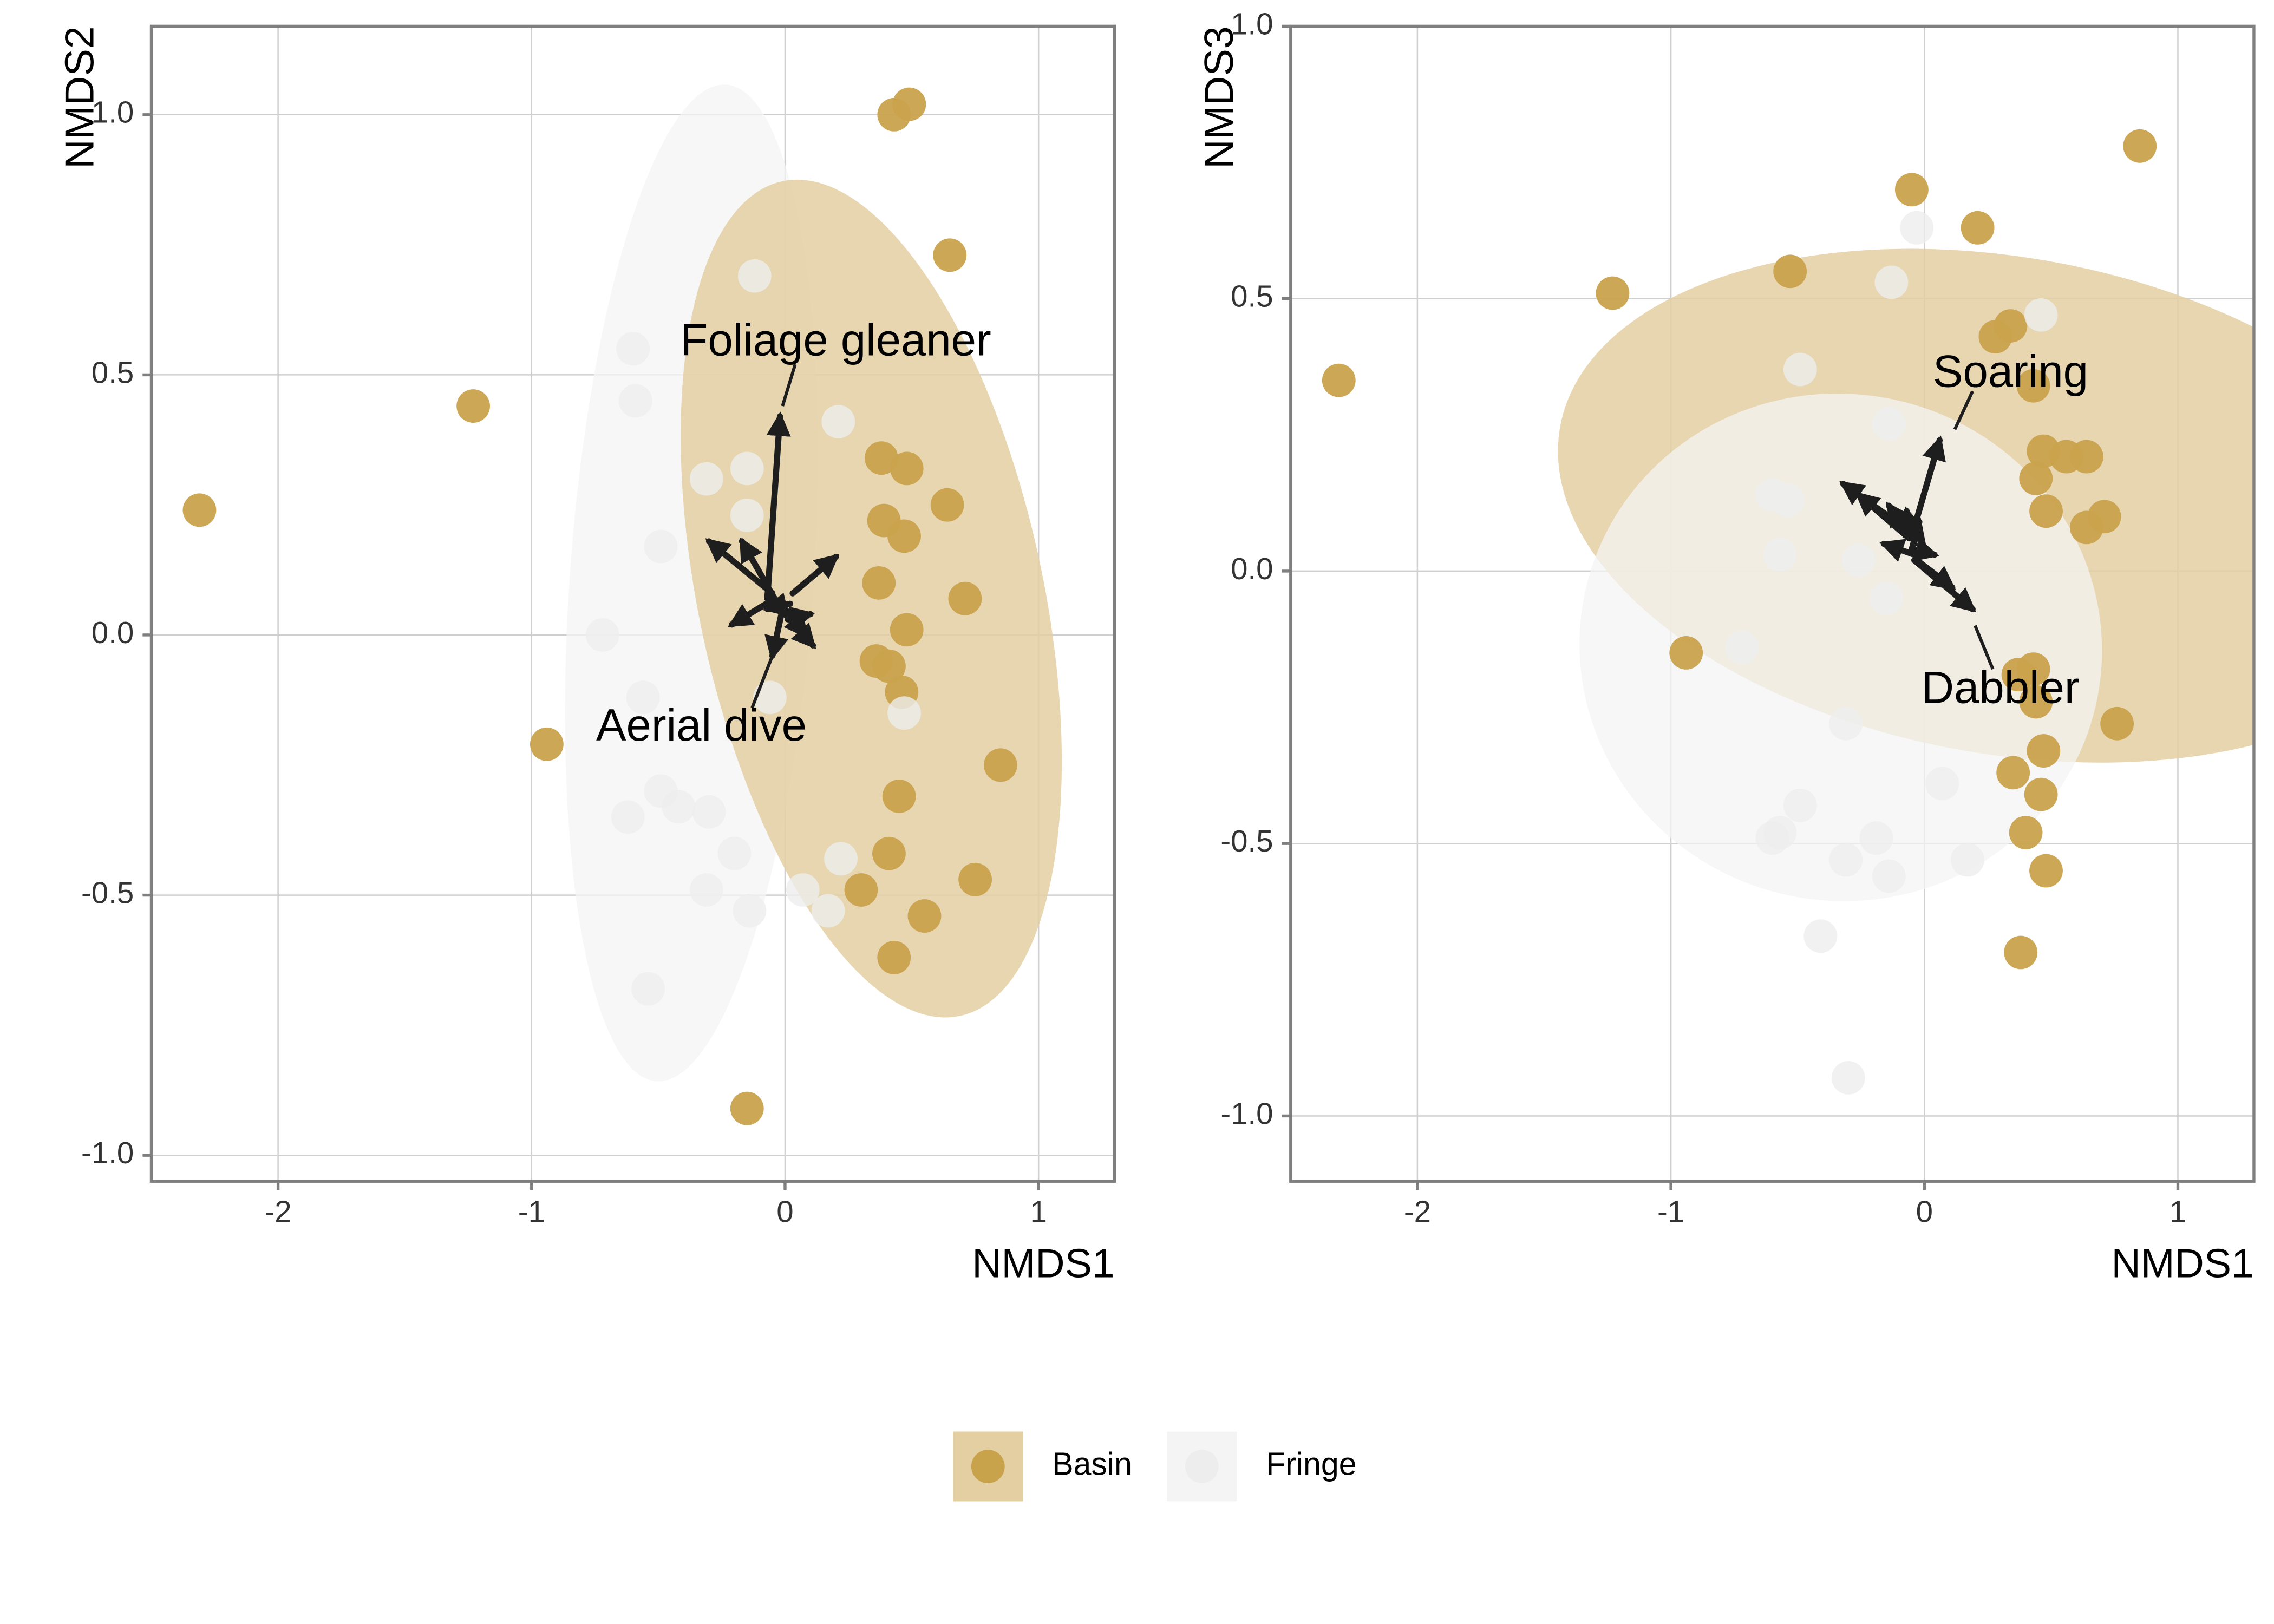  What do you see at coordinates (113, 372) in the screenshot?
I see `y-tick-label: 0.5` at bounding box center [113, 372].